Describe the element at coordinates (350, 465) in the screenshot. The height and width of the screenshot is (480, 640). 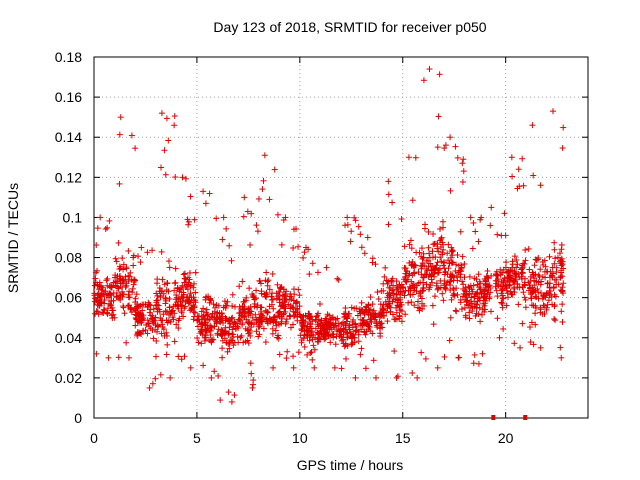
I see `x-axis-label: GPS time / hours` at that location.